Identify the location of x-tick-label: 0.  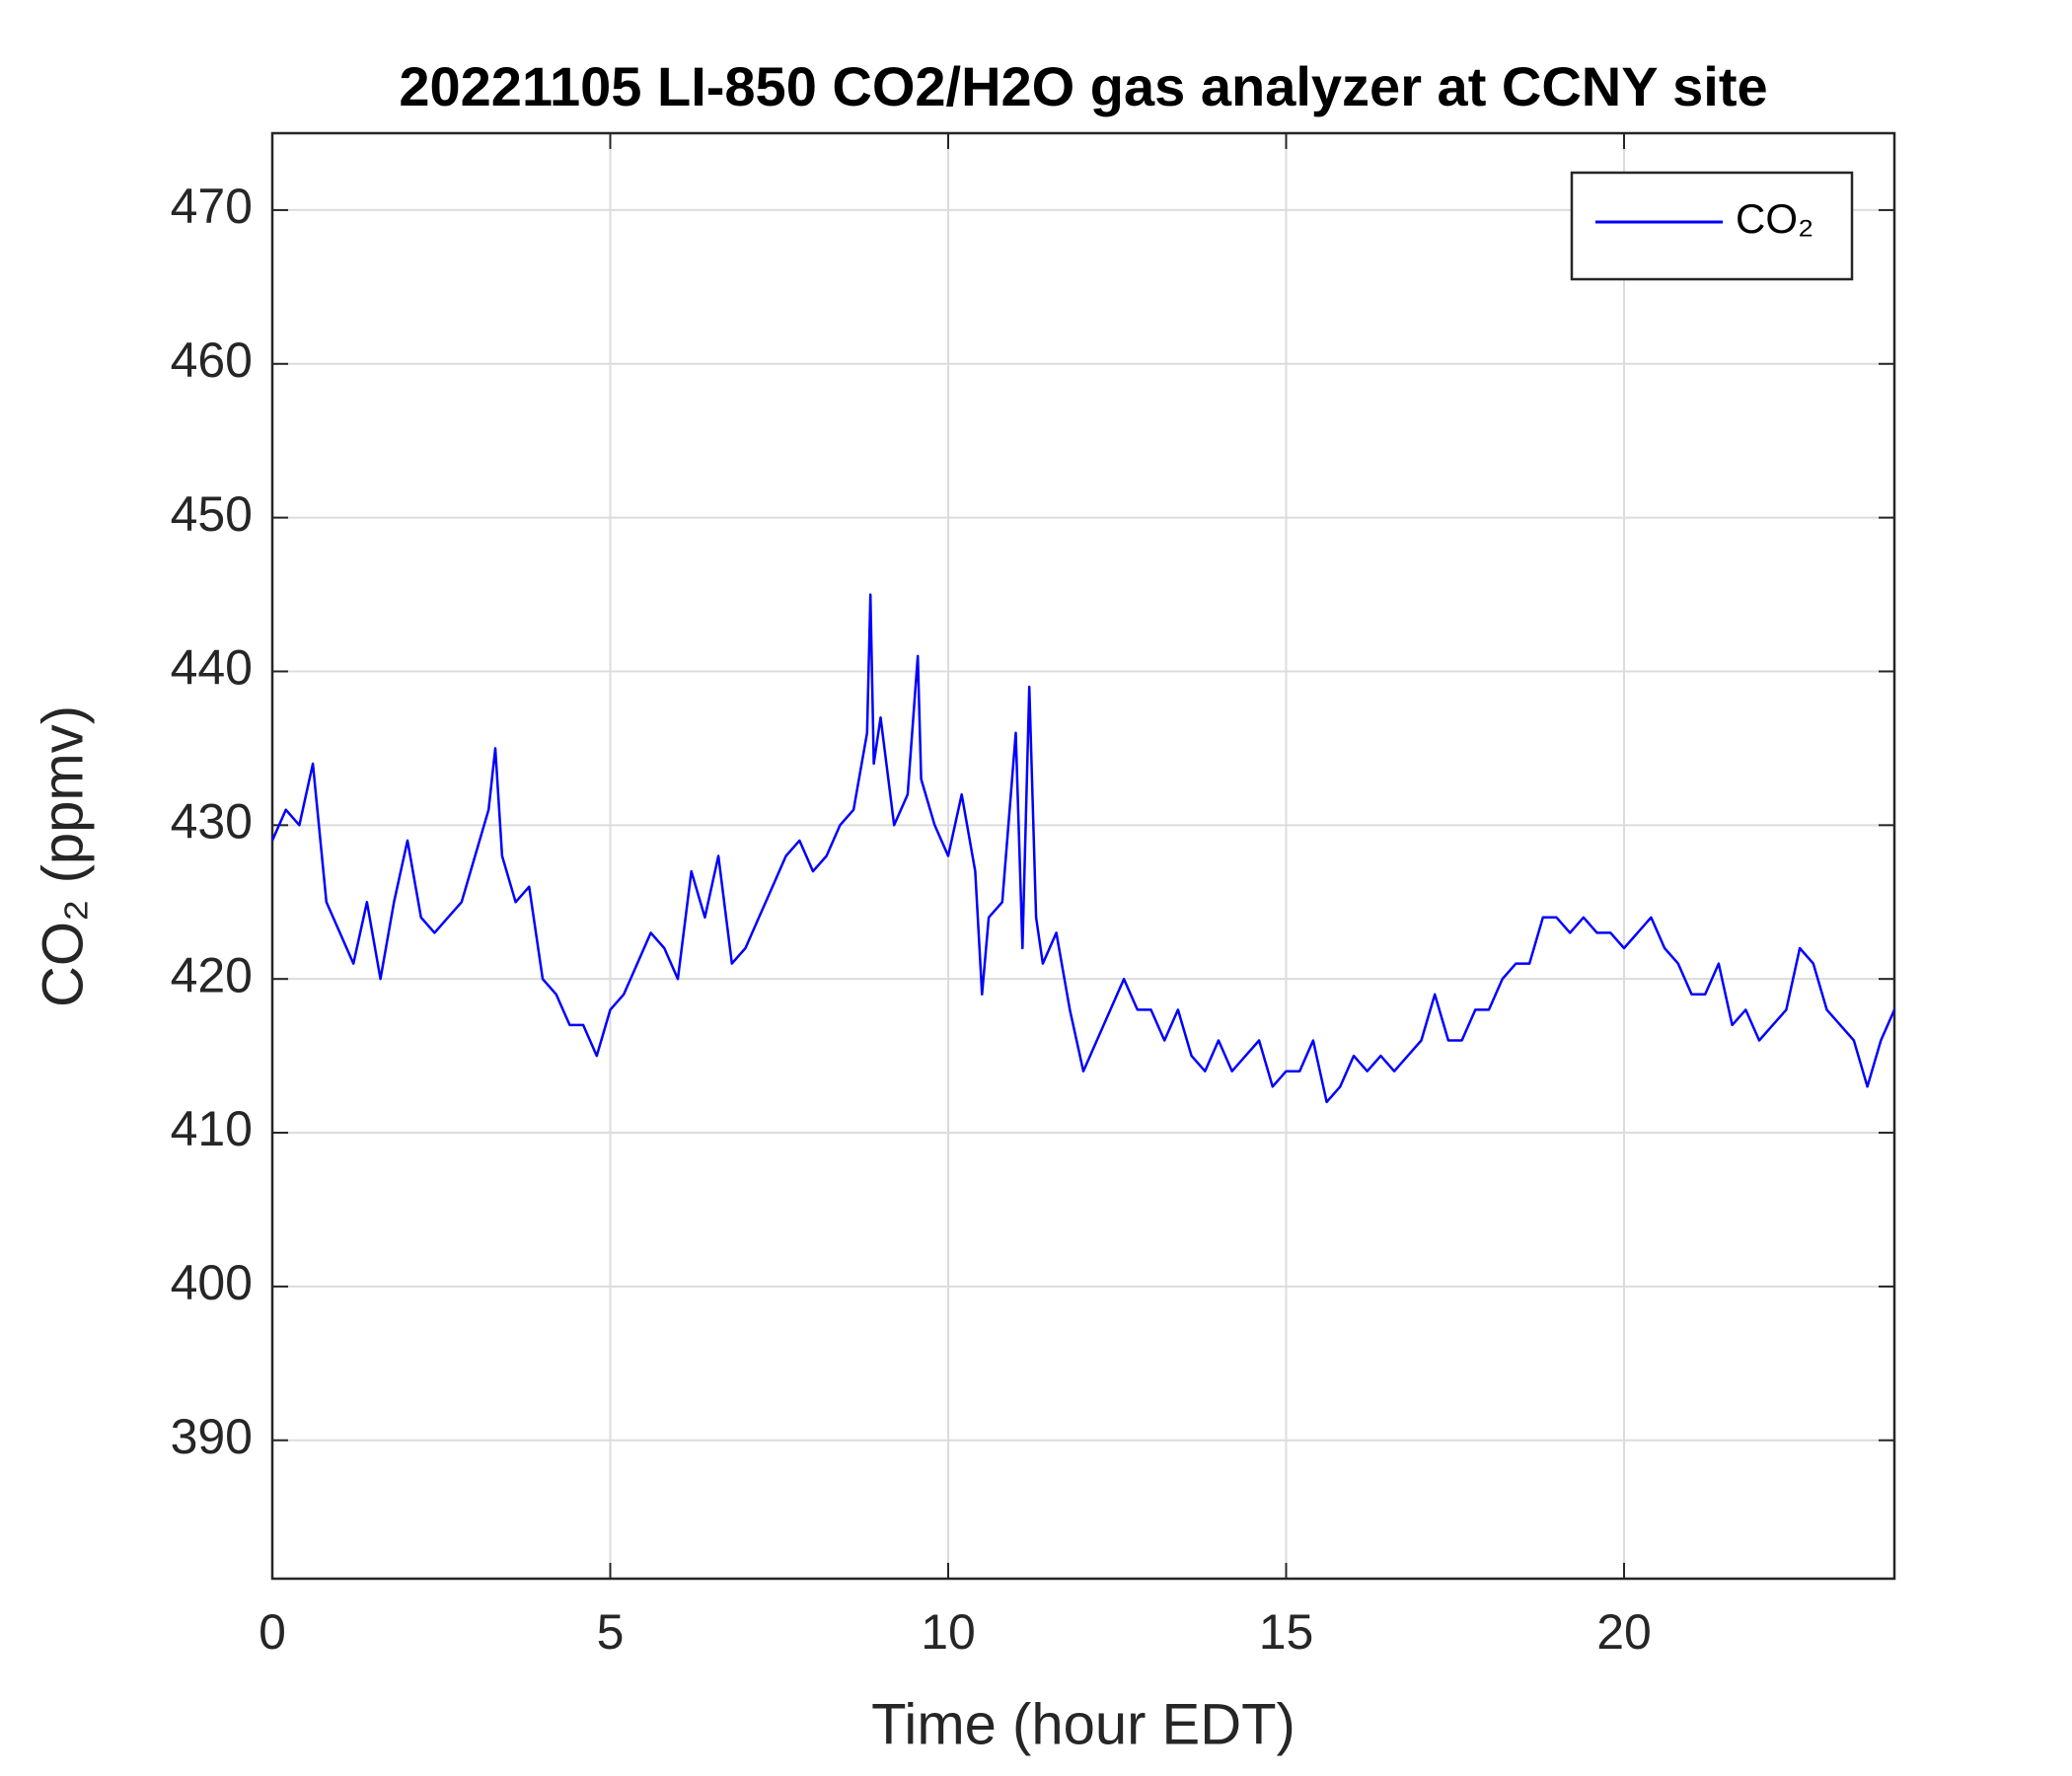
(272, 1632).